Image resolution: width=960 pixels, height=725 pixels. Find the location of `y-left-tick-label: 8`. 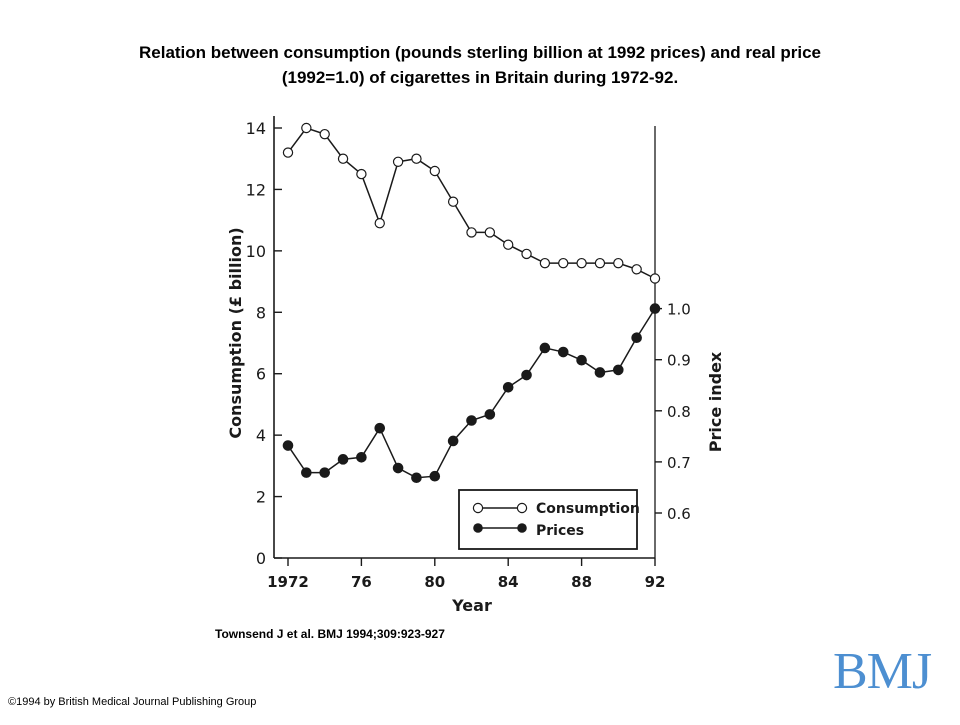

y-left-tick-label: 8 is located at coordinates (261, 312).